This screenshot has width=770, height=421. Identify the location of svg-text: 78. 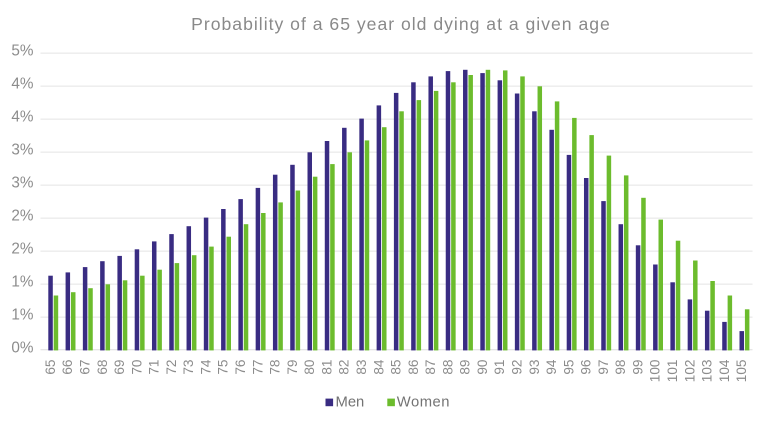
(275, 367).